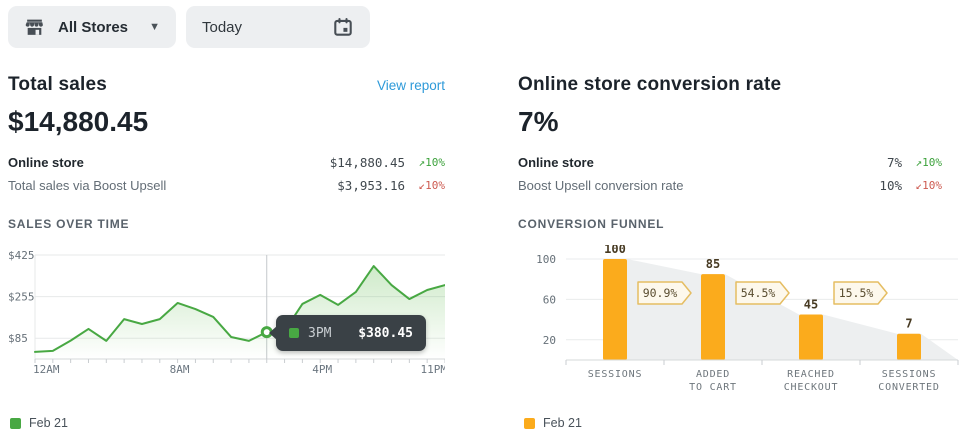 The width and height of the screenshot is (960, 431). I want to click on sales-legend: Feb 21, so click(227, 423).